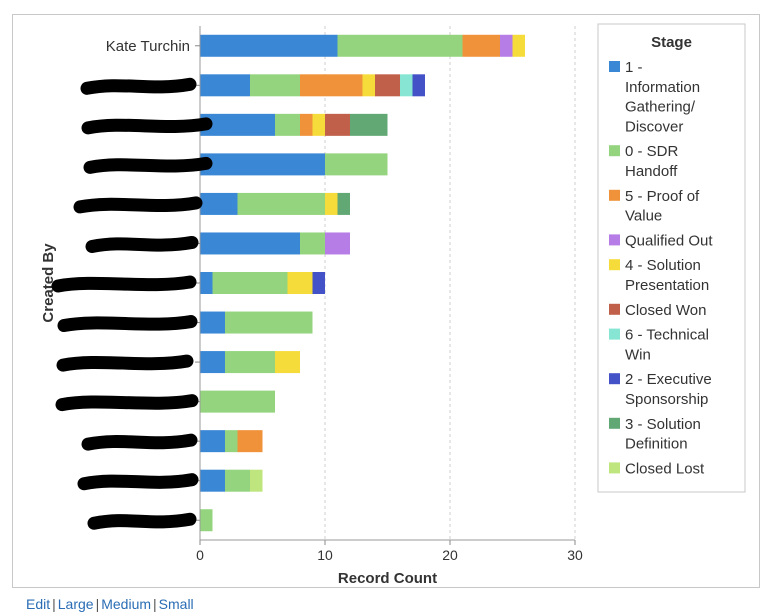 The image size is (768, 612). What do you see at coordinates (662, 206) in the screenshot?
I see `legend-label: 5 - Proof of Value` at bounding box center [662, 206].